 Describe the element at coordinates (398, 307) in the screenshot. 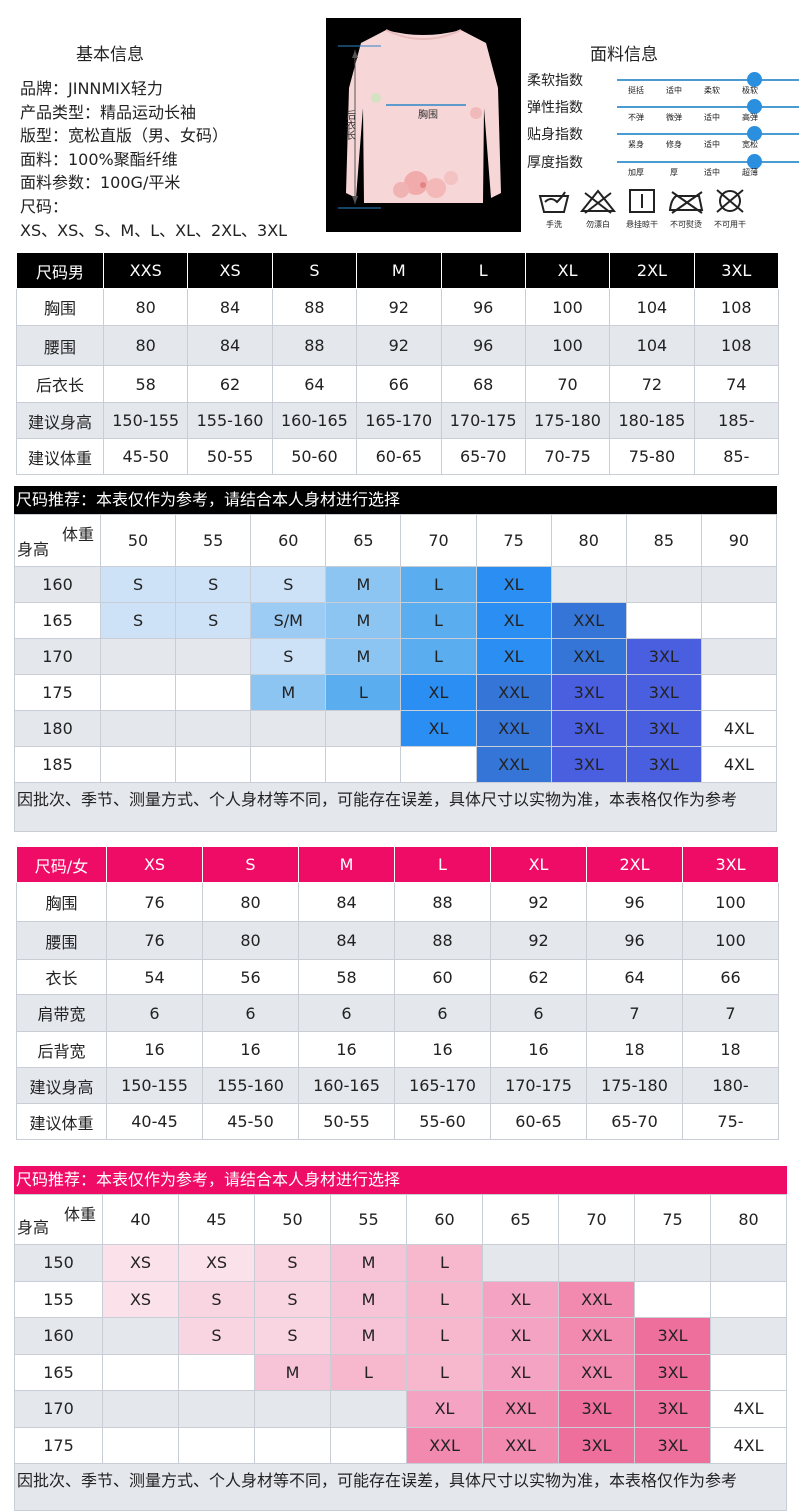

I see `table-row: 胸围 80 84 88 92 96 100 104 108` at that location.